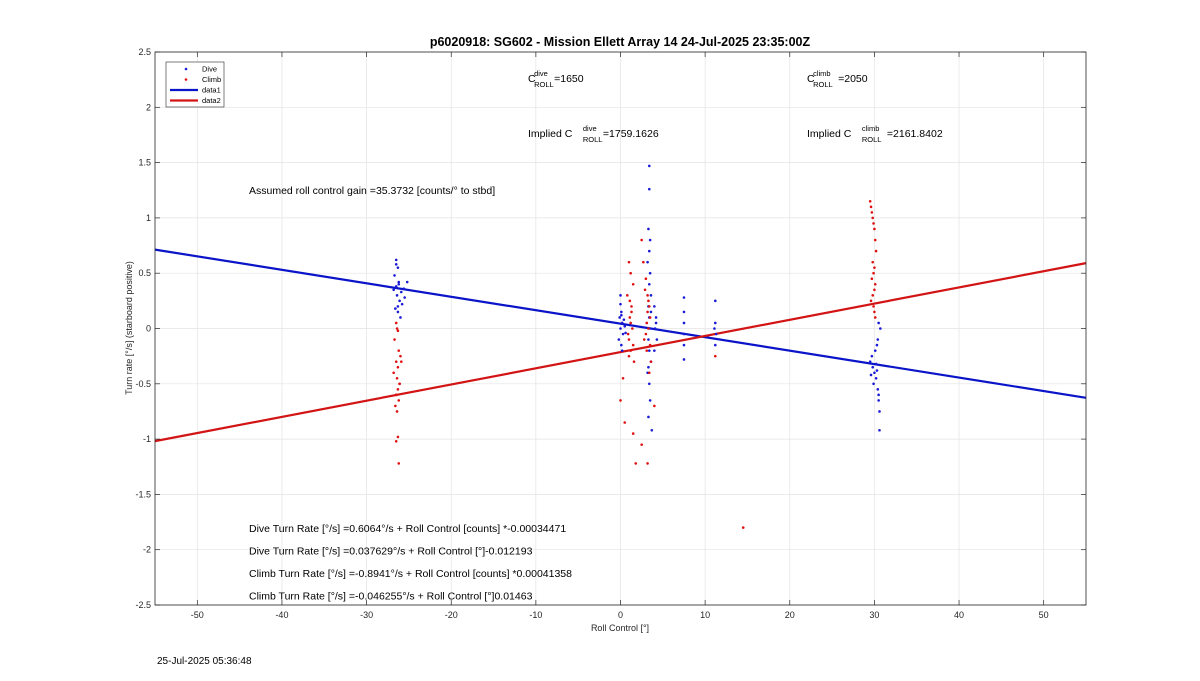 Image resolution: width=1200 pixels, height=681 pixels. What do you see at coordinates (211, 79) in the screenshot?
I see `legend-label: Climb` at bounding box center [211, 79].